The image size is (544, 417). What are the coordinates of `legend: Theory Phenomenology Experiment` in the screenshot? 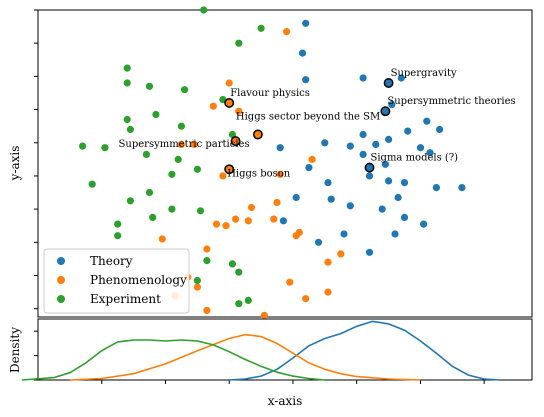 It's located at (116, 281).